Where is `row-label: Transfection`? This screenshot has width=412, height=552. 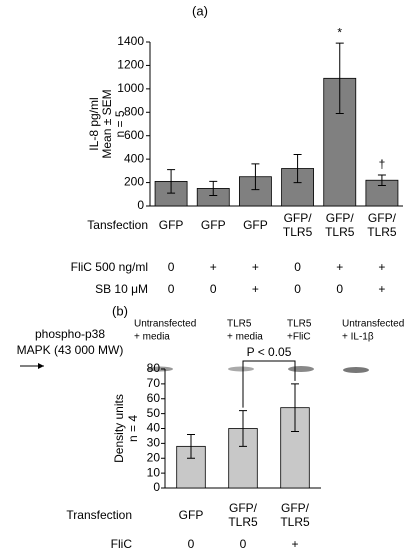
row-label: Transfection is located at coordinates (99, 515).